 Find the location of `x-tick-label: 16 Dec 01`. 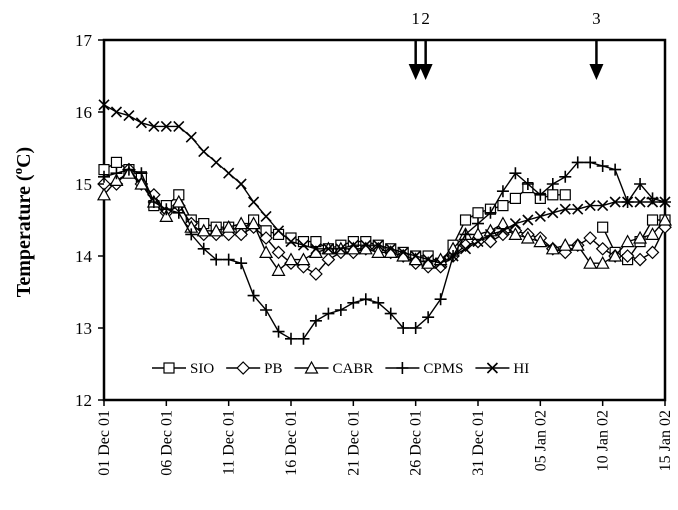

x-tick-label: 16 Dec 01 is located at coordinates (291, 443).